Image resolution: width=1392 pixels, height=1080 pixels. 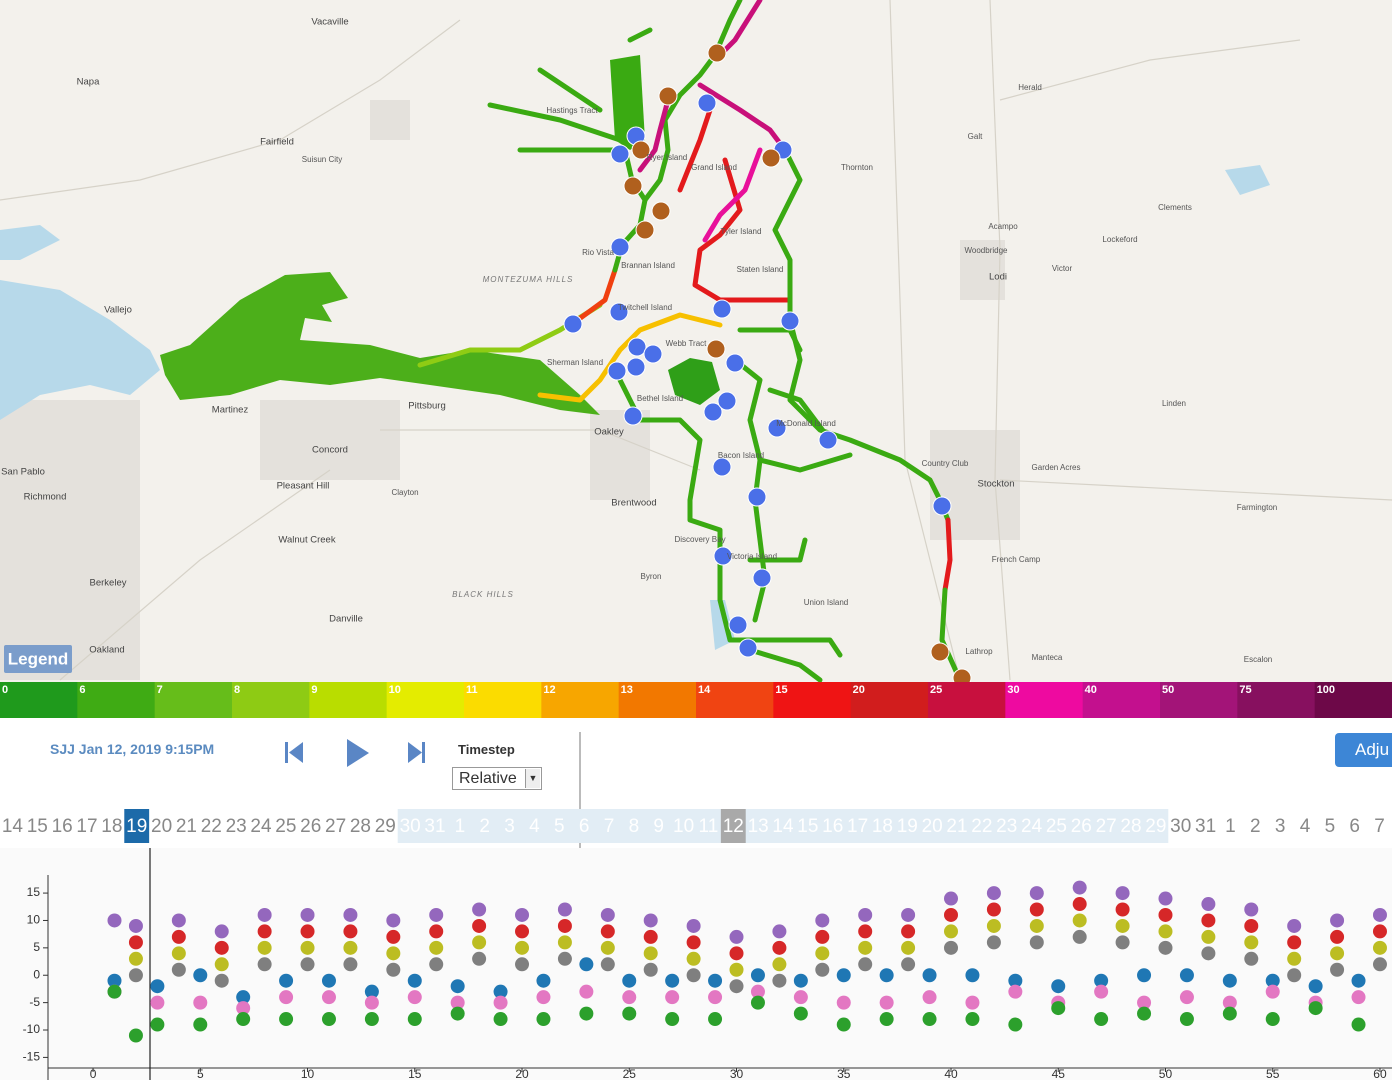 I want to click on x-tick-label: 0, so click(x=93, y=1073).